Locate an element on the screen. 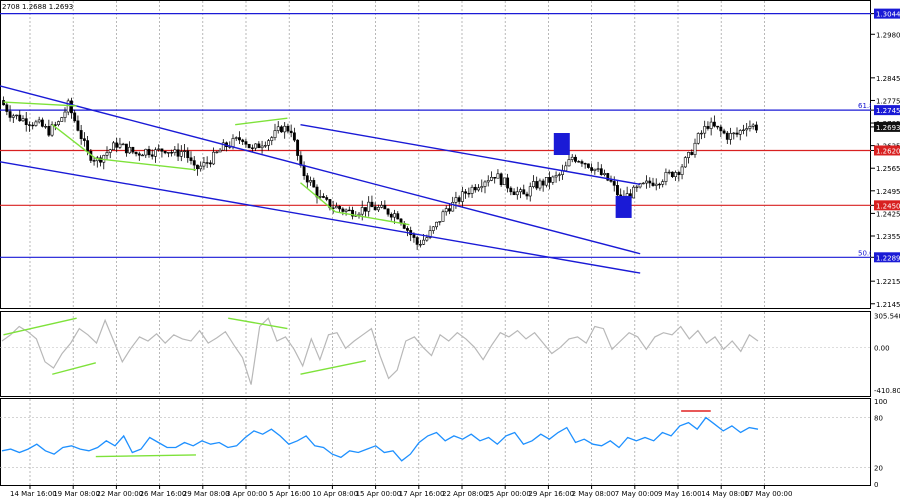 The image size is (900, 500). x-tick-label: 9 May 16:00 is located at coordinates (680, 494).